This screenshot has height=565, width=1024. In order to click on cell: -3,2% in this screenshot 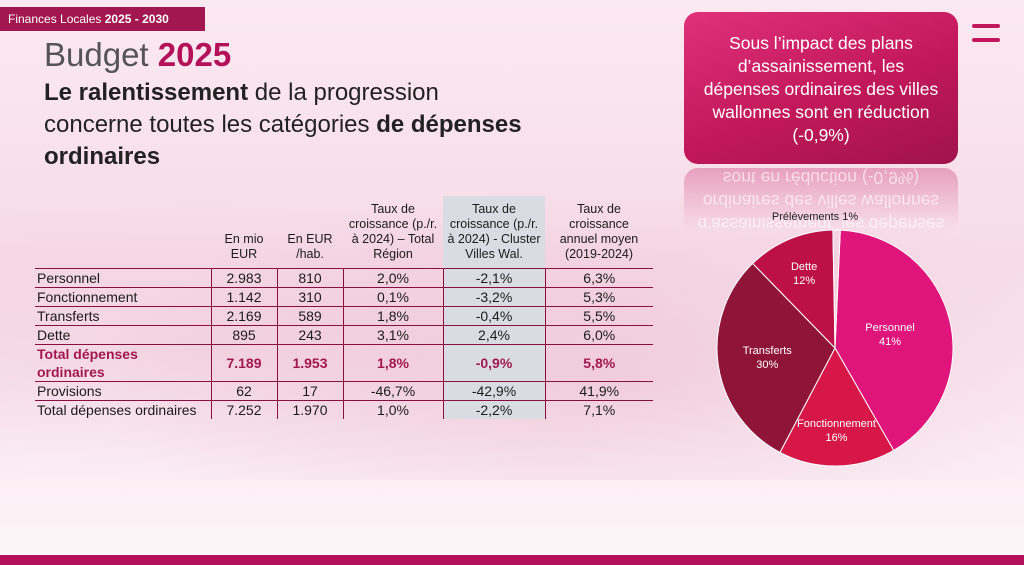, I will do `click(493, 297)`.